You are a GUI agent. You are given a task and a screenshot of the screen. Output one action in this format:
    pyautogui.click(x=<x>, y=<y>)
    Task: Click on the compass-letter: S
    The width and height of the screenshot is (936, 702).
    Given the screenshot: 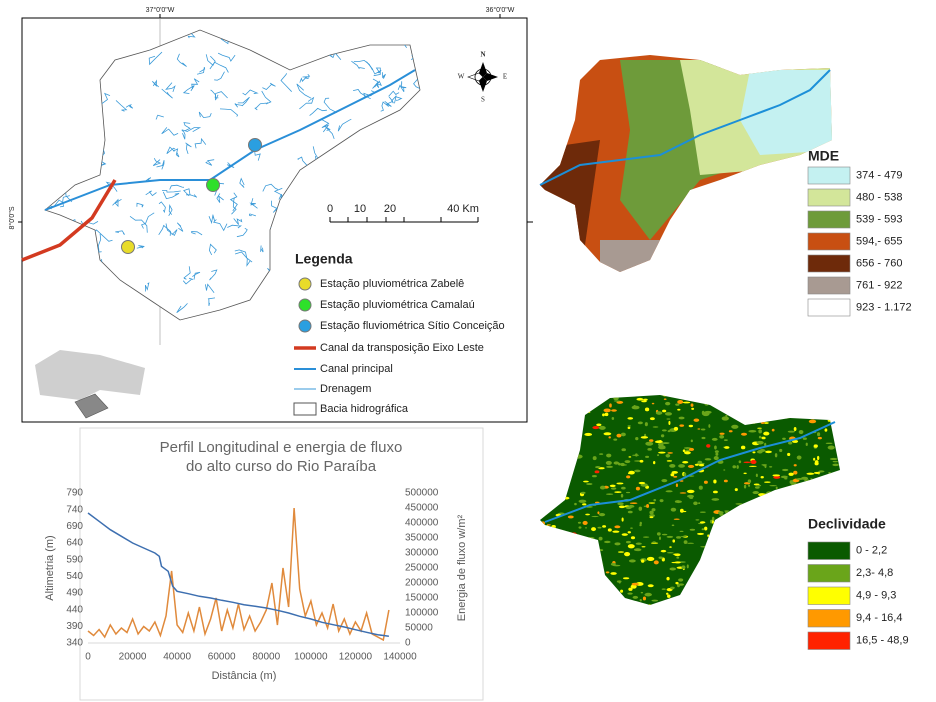 What is the action you would take?
    pyautogui.click(x=483, y=100)
    